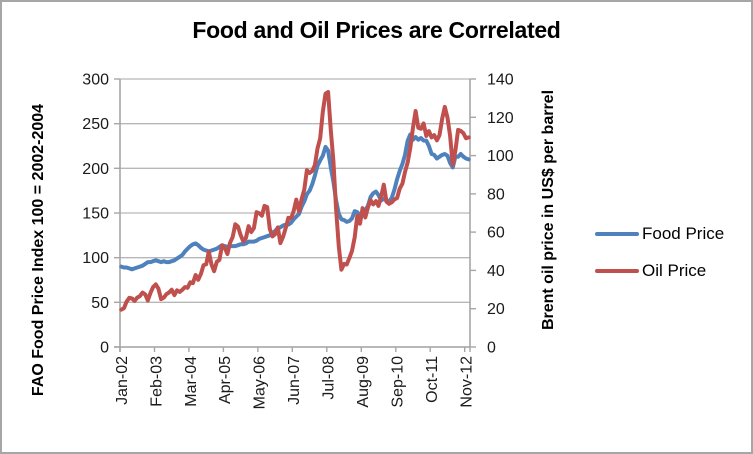 Image resolution: width=753 pixels, height=454 pixels. I want to click on legend-item-food-price: Food Price, so click(659, 234).